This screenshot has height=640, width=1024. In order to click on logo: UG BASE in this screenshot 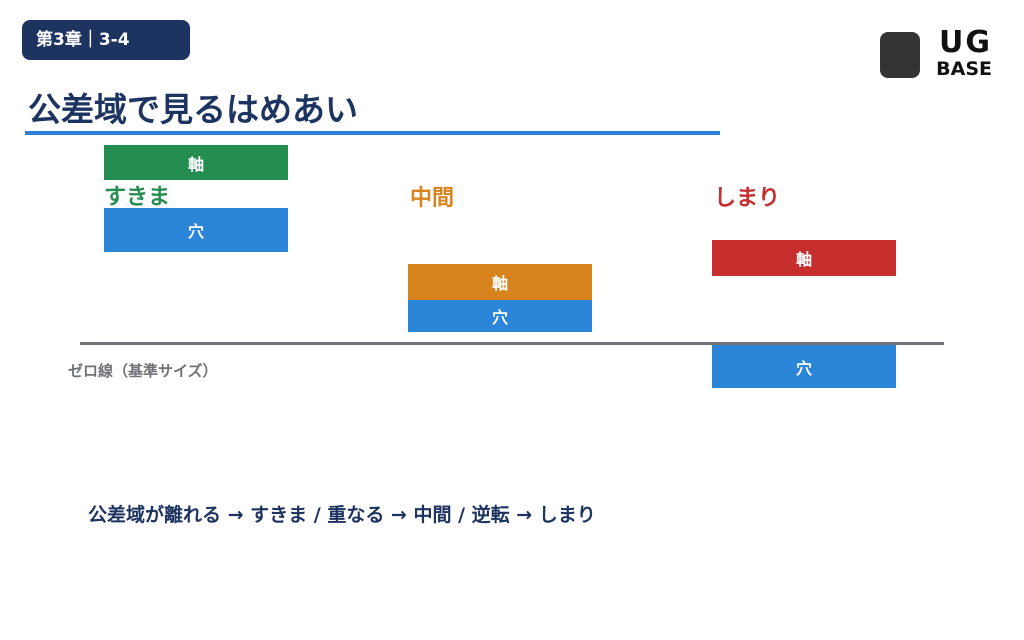, I will do `click(936, 56)`.